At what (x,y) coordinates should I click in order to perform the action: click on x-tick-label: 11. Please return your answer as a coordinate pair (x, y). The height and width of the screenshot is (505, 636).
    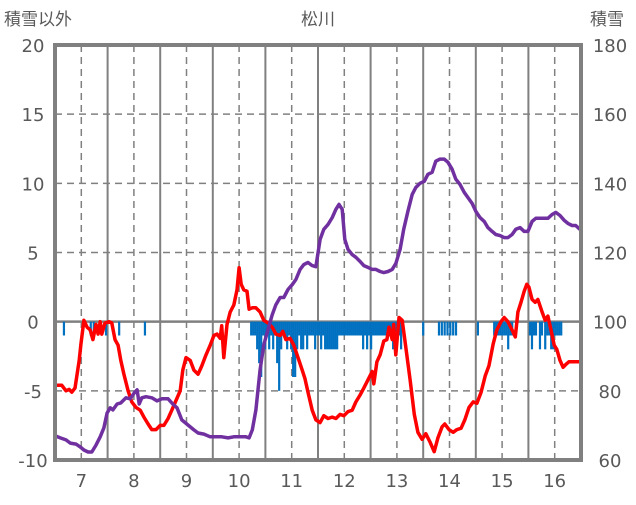
    Looking at the image, I should click on (291, 481).